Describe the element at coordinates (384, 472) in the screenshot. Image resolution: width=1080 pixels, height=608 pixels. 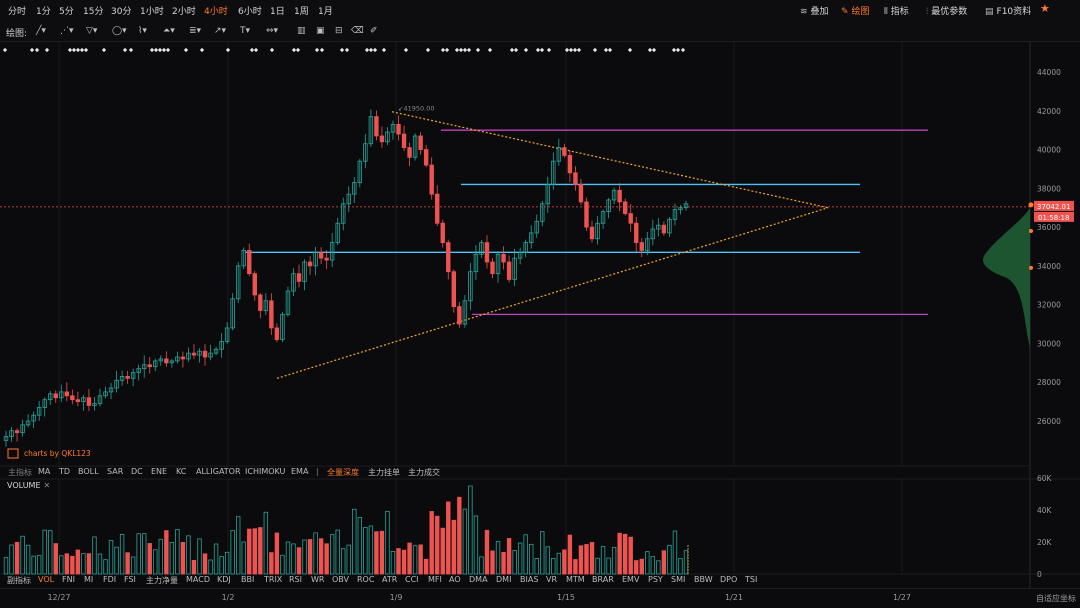
I see `indicator-extra-1: 主力挂单` at that location.